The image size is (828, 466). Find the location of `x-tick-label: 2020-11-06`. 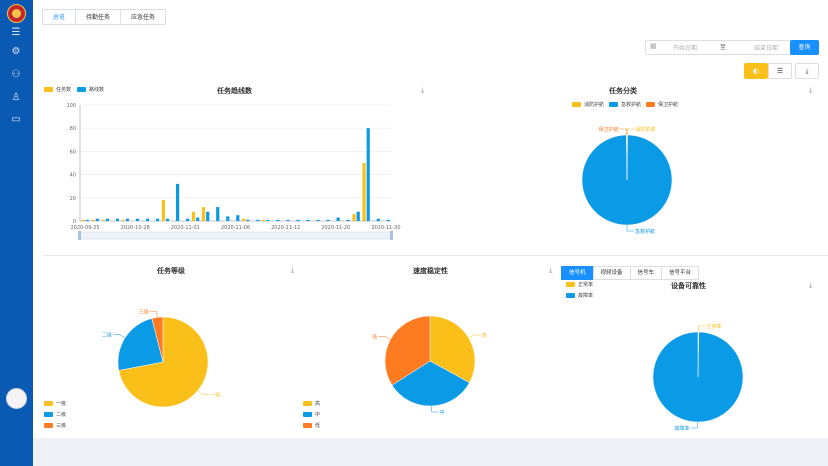

x-tick-label: 2020-11-06 is located at coordinates (235, 228).